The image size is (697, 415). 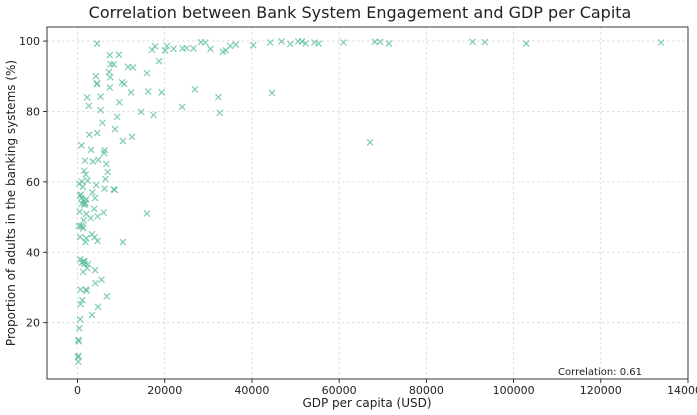 What do you see at coordinates (682, 390) in the screenshot?
I see `x-tick-label: 140000` at bounding box center [682, 390].